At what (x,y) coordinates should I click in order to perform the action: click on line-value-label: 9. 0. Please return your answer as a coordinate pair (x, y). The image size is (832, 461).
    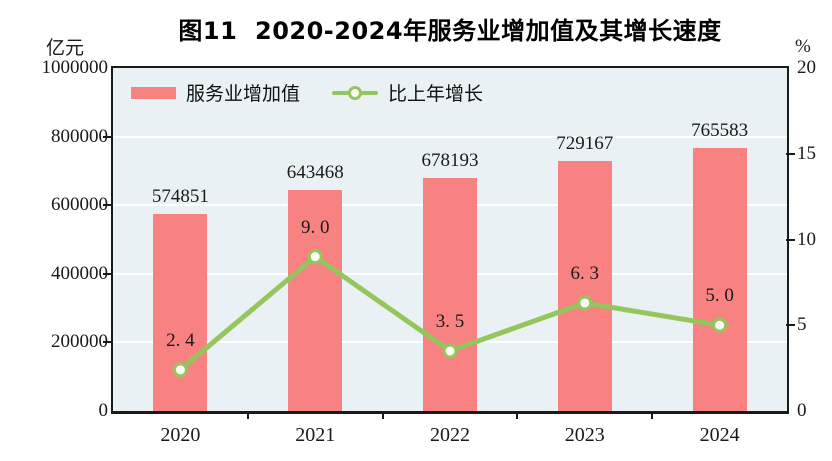
    Looking at the image, I should click on (315, 227).